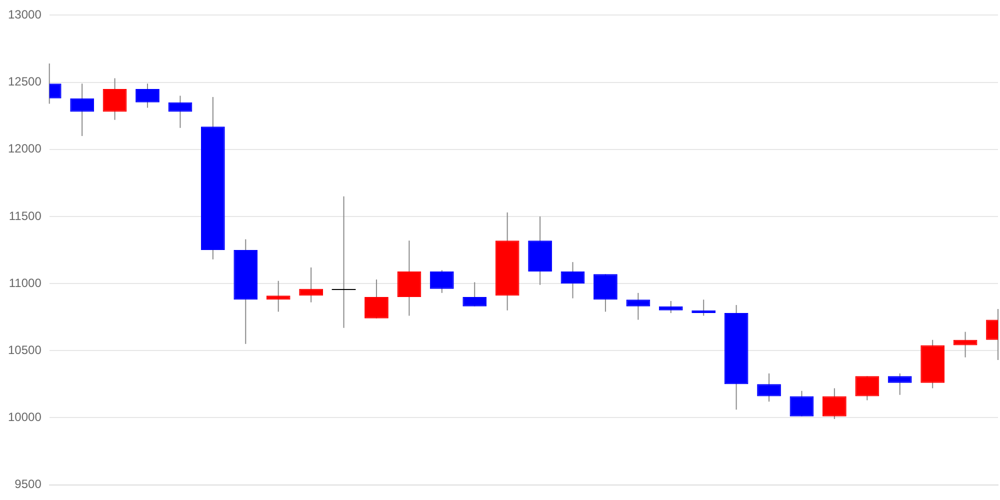 The width and height of the screenshot is (1000, 500). I want to click on y-tick-label: 13000, so click(25, 15).